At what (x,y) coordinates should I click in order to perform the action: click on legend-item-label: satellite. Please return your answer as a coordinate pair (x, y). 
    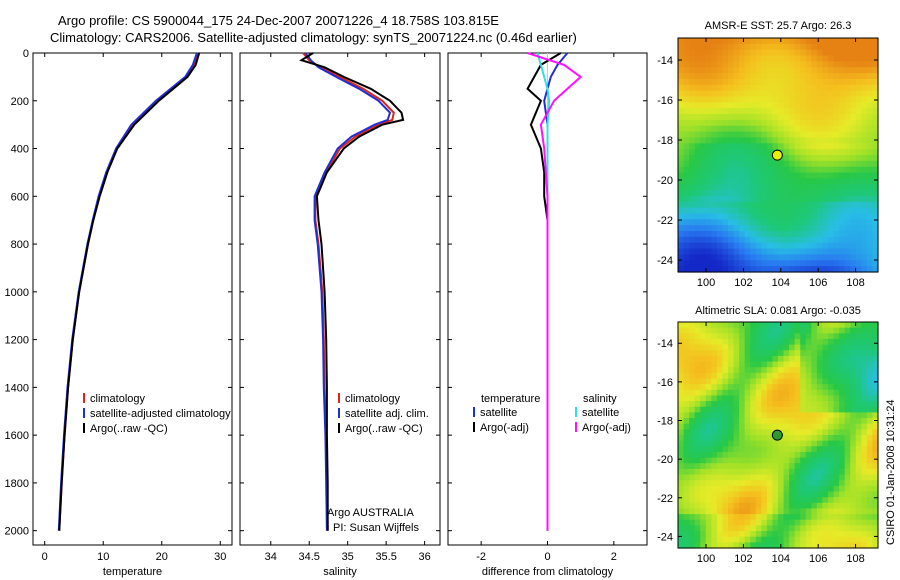
    Looking at the image, I should click on (600, 413).